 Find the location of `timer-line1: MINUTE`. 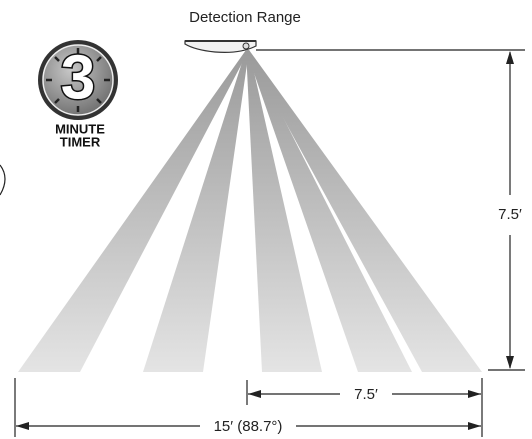

timer-line1: MINUTE is located at coordinates (80, 128).